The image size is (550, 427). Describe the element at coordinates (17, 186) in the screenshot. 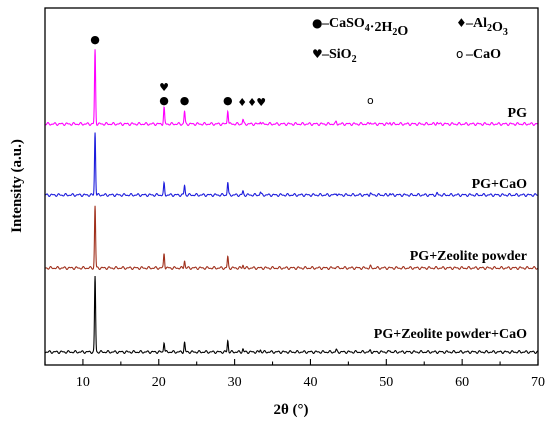

I see `y-axis-title: Intensity (a.u.)` at that location.